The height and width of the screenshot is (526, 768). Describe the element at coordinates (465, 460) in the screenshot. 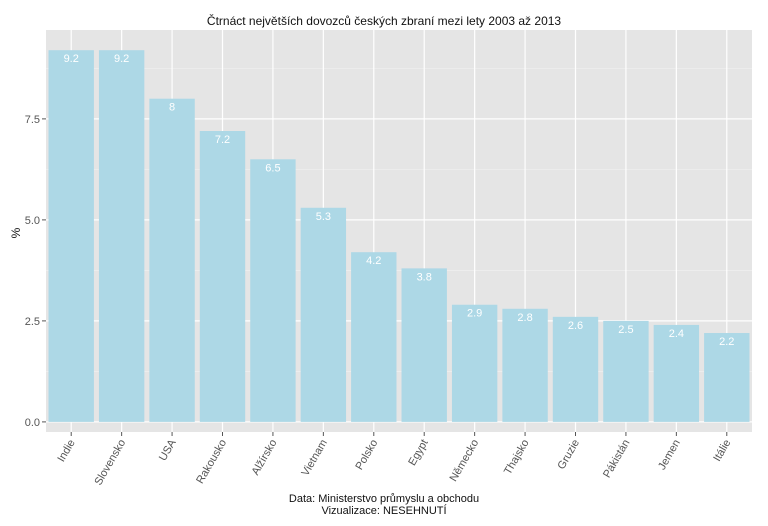

I see `x-tick-label: Německo` at that location.